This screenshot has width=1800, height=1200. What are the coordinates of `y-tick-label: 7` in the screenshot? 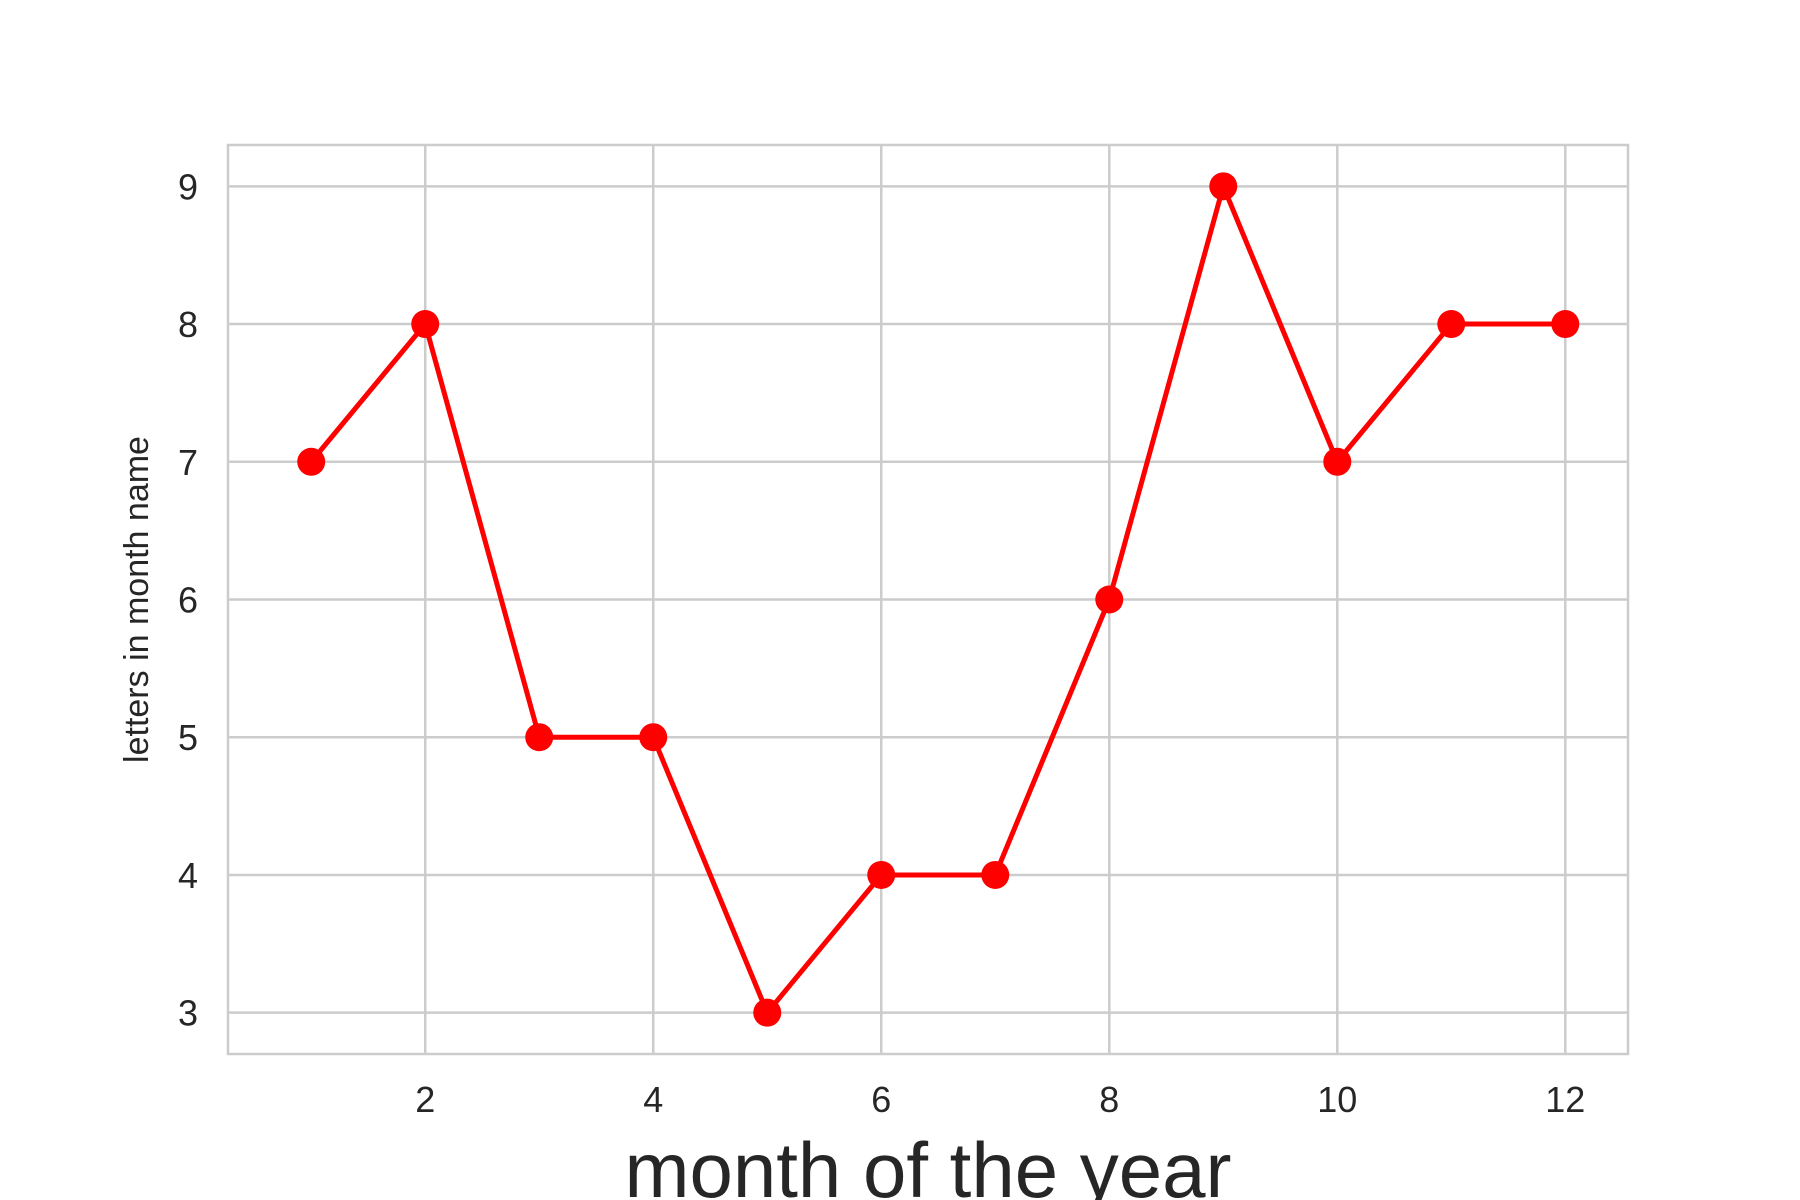 It's located at (188, 462).